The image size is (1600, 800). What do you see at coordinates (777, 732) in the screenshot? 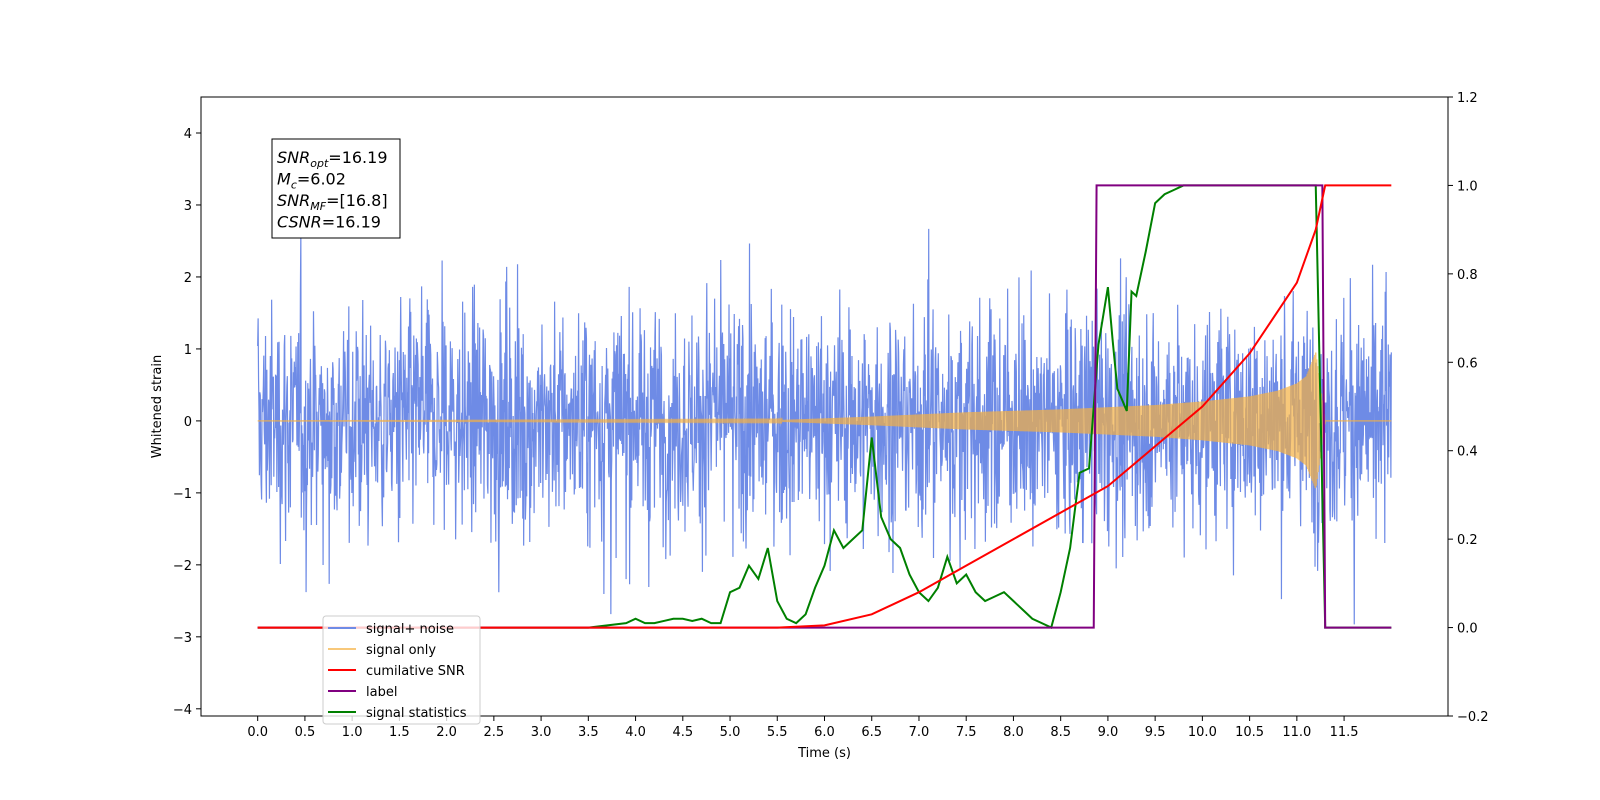
I see `x-tick-label: 5.5` at bounding box center [777, 732].